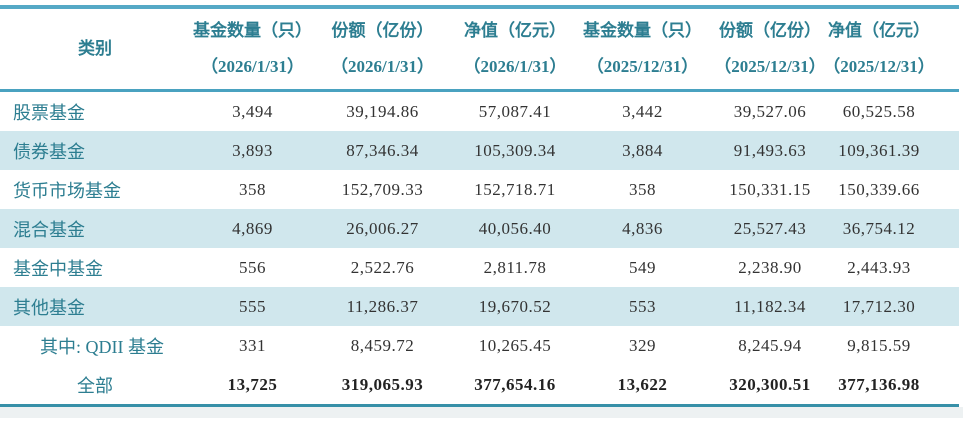 This screenshot has height=421, width=963. What do you see at coordinates (642, 384) in the screenshot?
I see `value-cell: 13,622` at bounding box center [642, 384].